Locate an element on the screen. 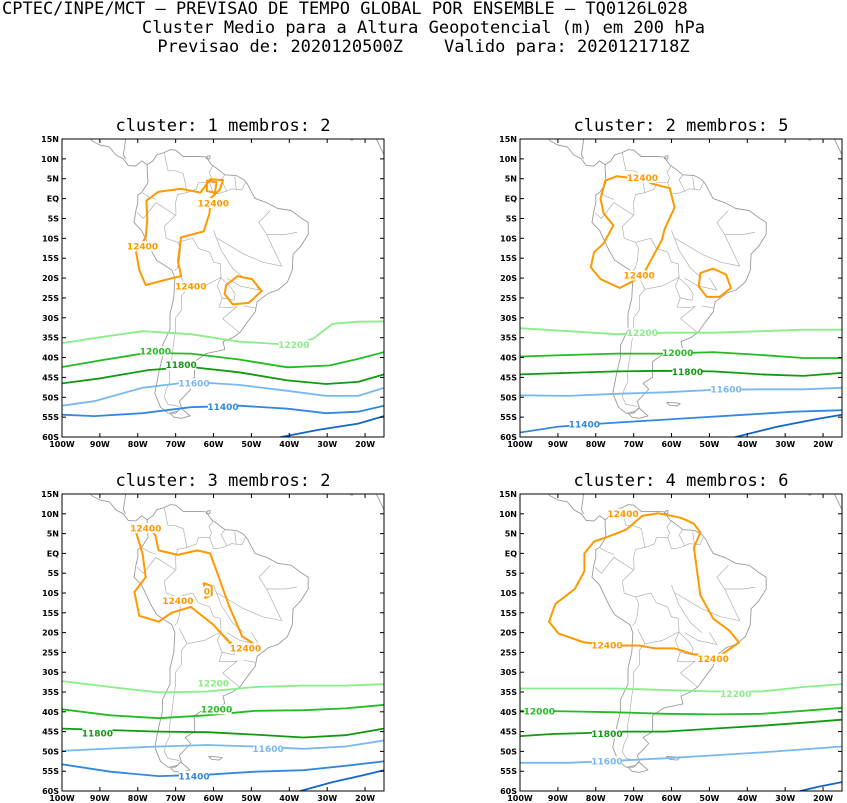 This screenshot has height=803, width=847. contour-labels: 12400 12400 12200 12000 11800 11600 11400 is located at coordinates (655, 301).